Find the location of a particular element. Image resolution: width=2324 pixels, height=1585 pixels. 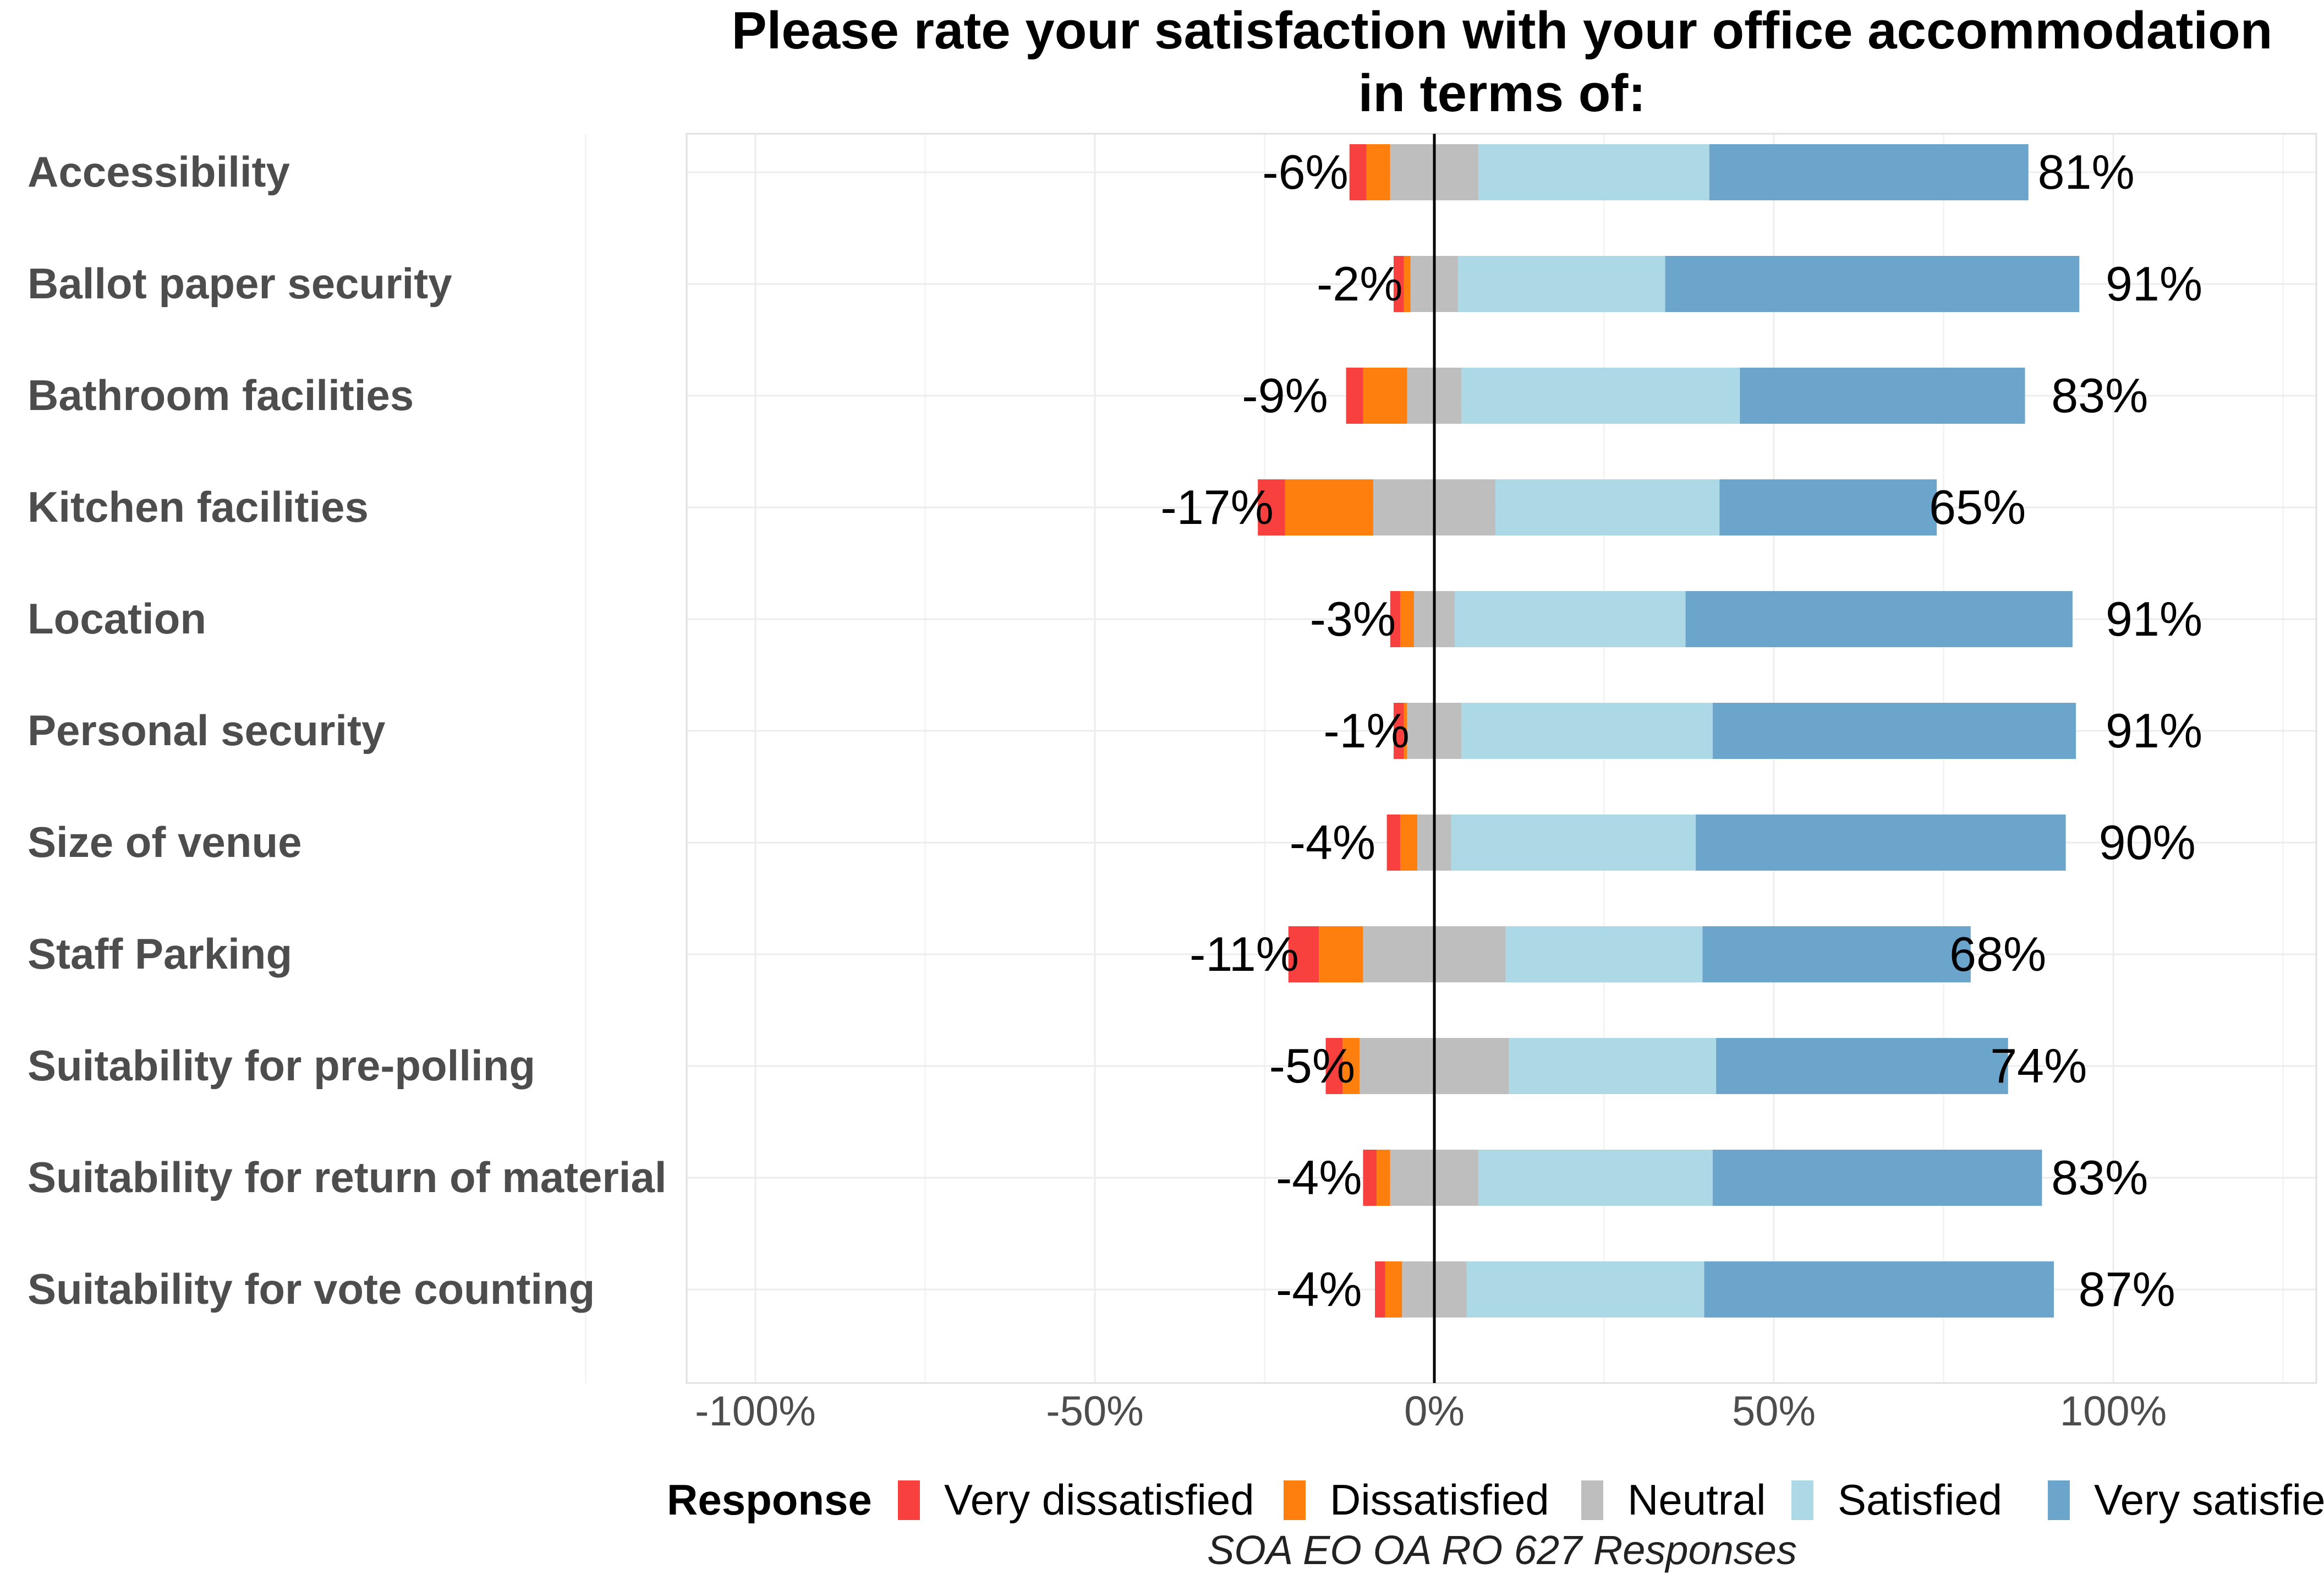

chart-title: in terms of: is located at coordinates (1502, 93).